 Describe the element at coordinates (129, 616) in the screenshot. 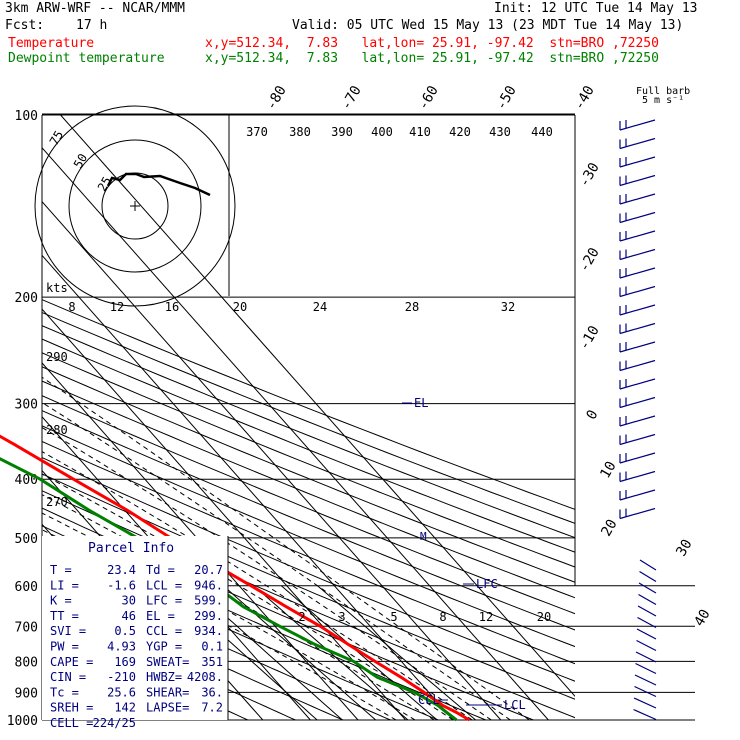

I see `parcel-row-value: 46` at that location.